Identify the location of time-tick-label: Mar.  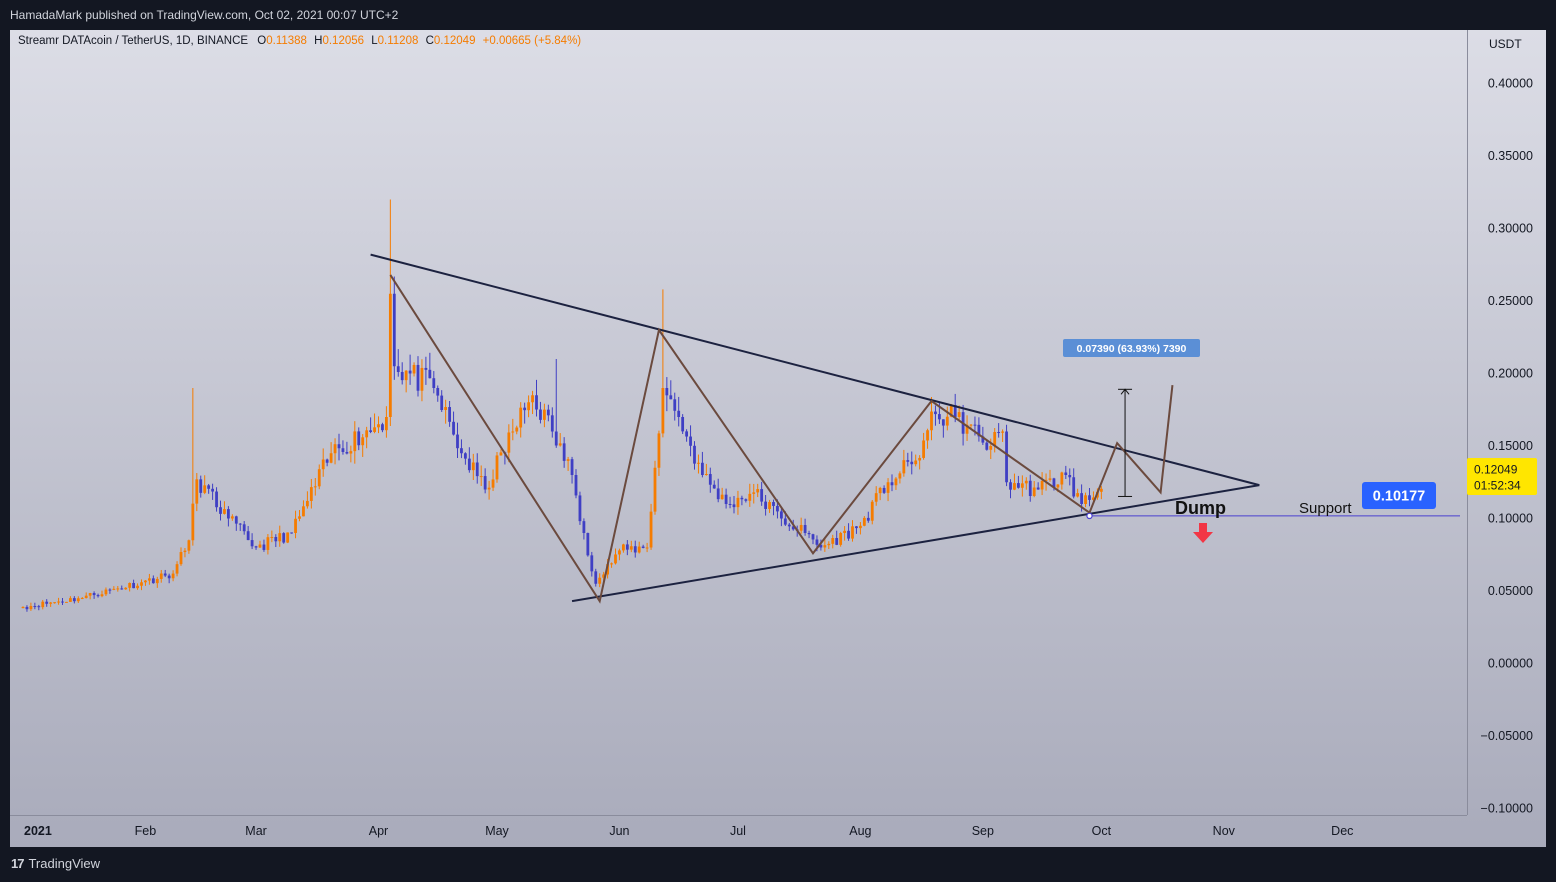
(256, 831).